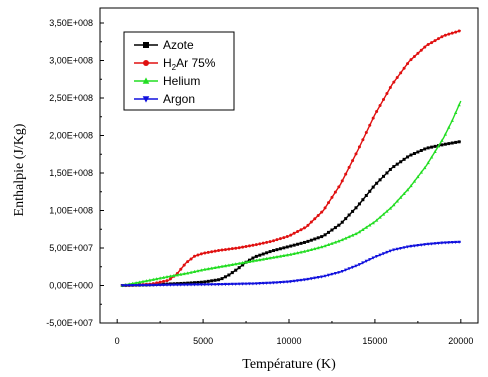  Describe the element at coordinates (71, 61) in the screenshot. I see `y-tick-label: 3,00E+008` at that location.